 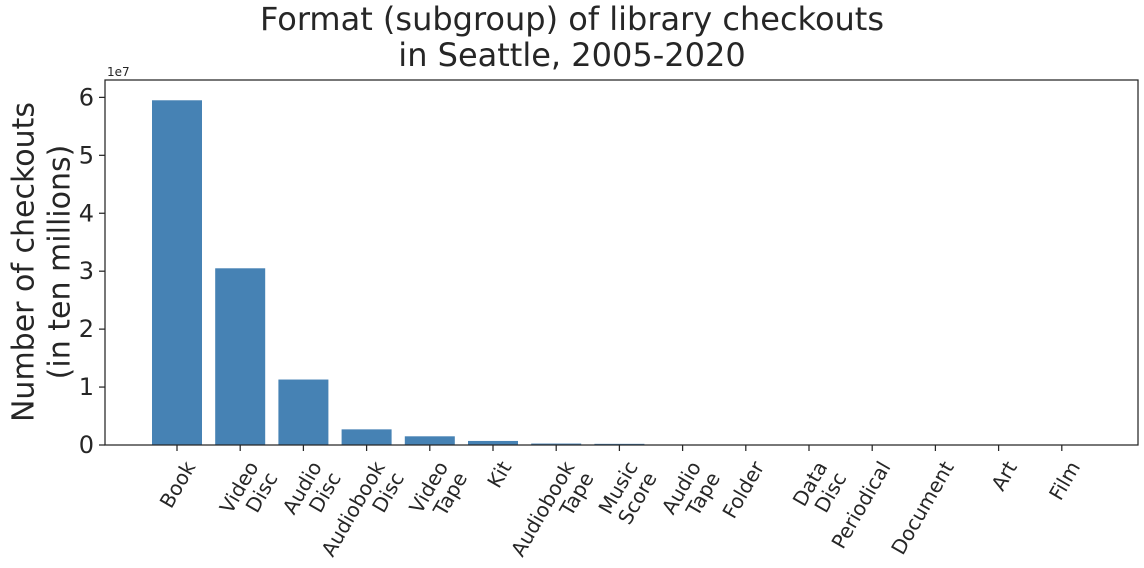 What do you see at coordinates (628, 493) in the screenshot?
I see `x-tick-label: MusicScore` at bounding box center [628, 493].